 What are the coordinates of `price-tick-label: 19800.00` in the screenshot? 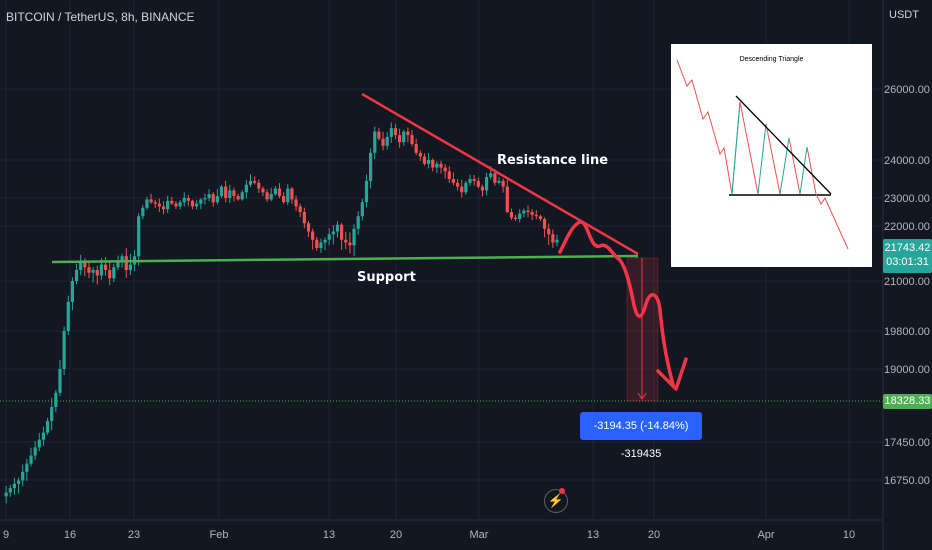 It's located at (907, 332).